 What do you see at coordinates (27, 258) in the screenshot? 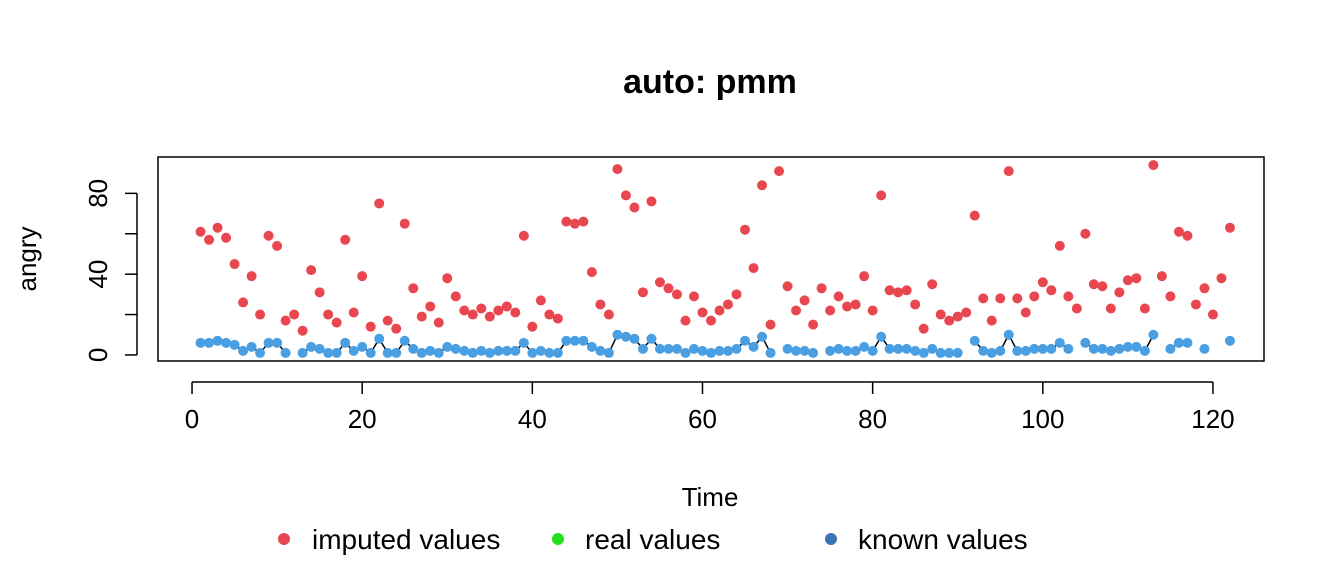
I see `y-axis-label: angry` at bounding box center [27, 258].